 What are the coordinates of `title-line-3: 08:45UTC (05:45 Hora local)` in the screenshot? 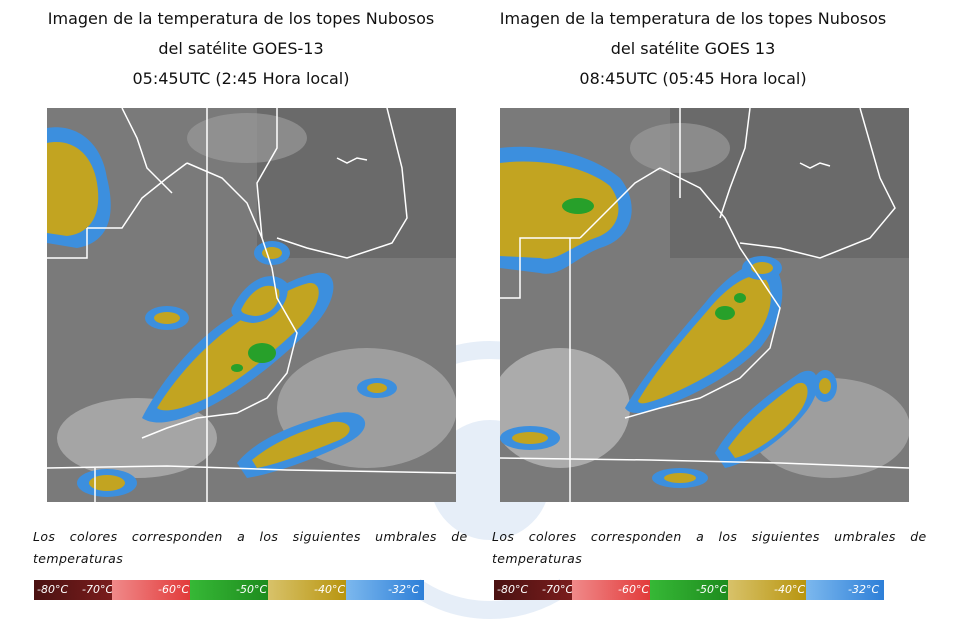 It's located at (693, 78).